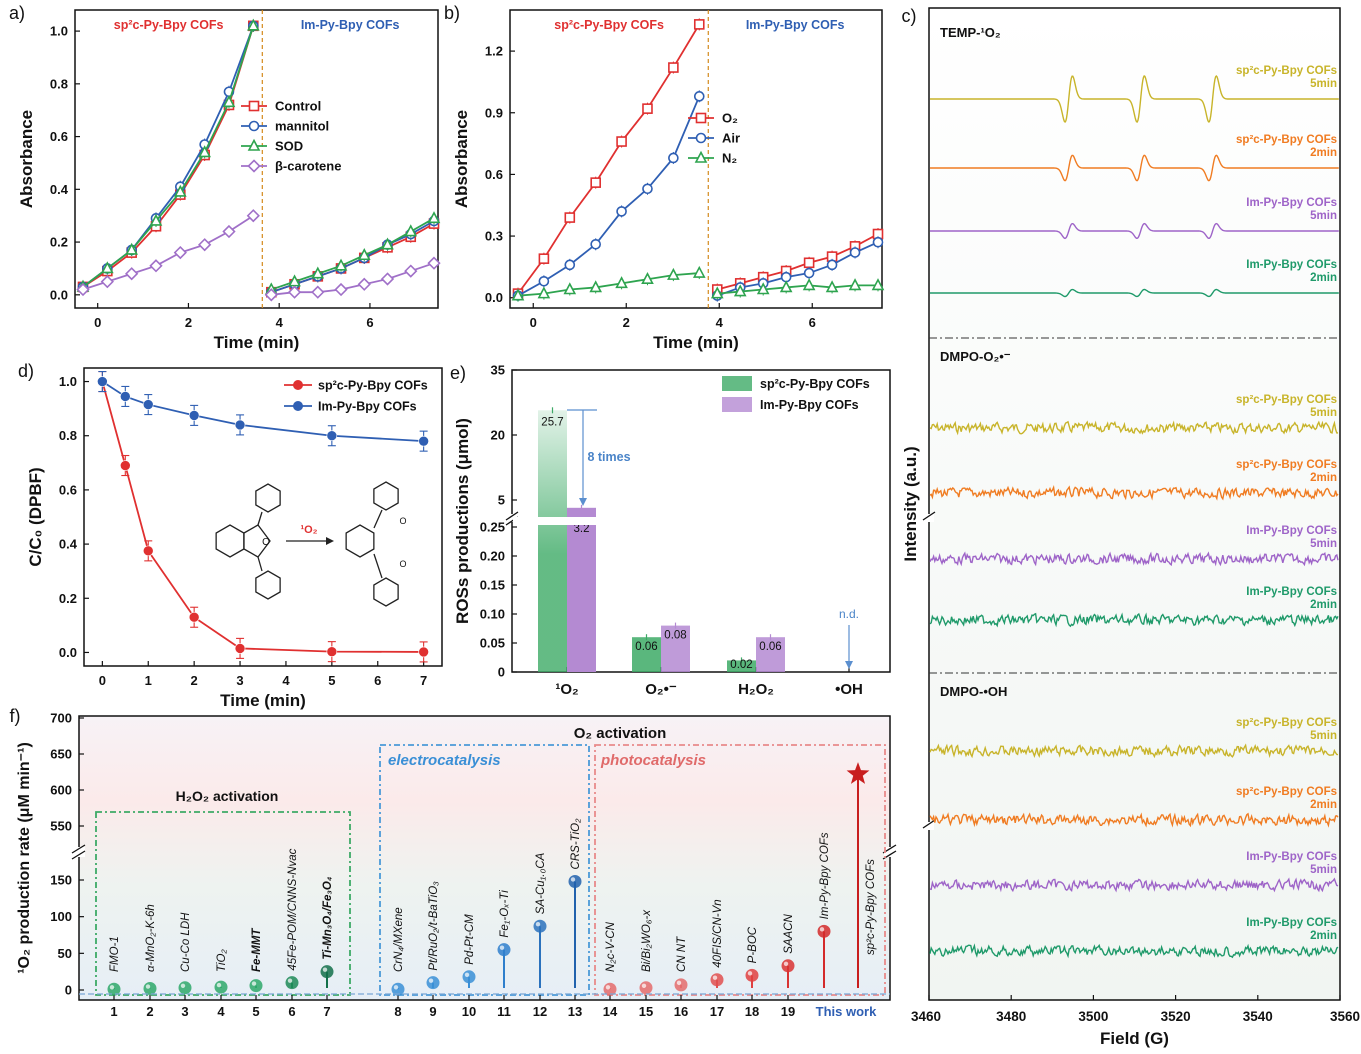 The width and height of the screenshot is (1361, 1054). Describe the element at coordinates (492, 614) in the screenshot. I see `y-tick-label: 0.10` at that location.